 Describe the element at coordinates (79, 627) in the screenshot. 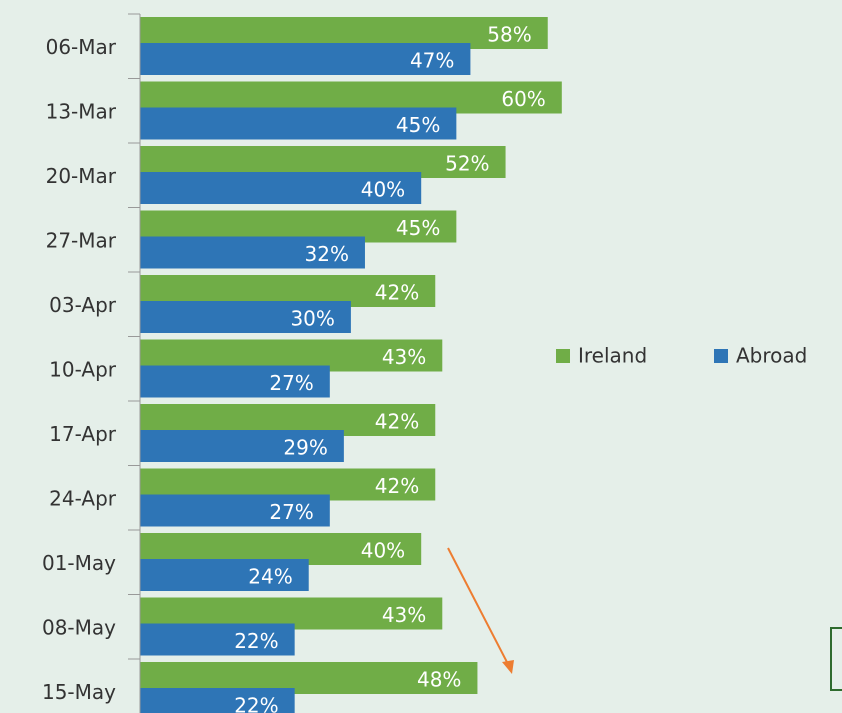

I see `y-tick-label: 08-May` at that location.